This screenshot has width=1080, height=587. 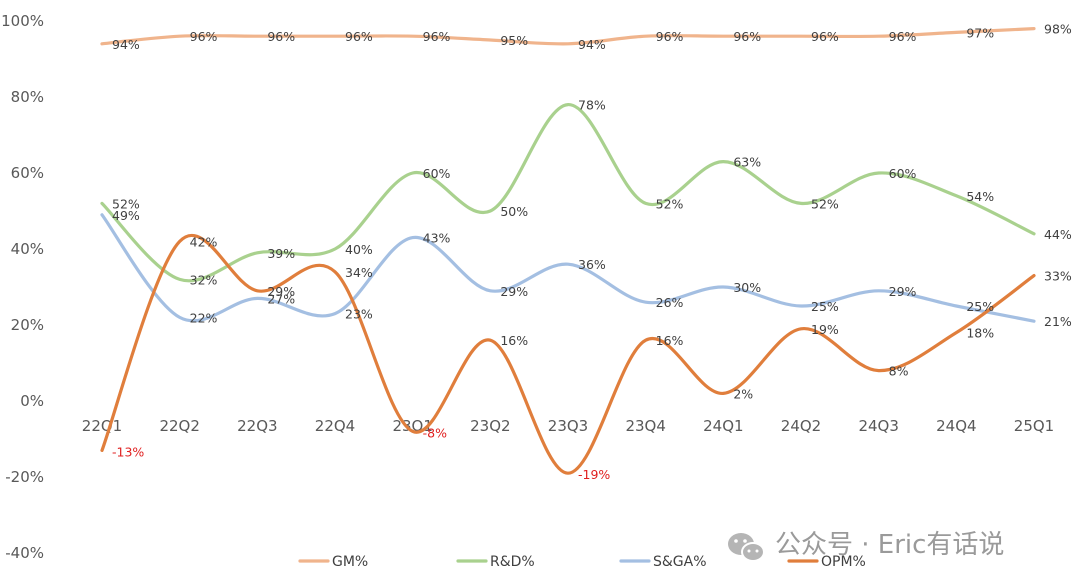 I want to click on data-label-s-ga: 23%, so click(x=359, y=314).